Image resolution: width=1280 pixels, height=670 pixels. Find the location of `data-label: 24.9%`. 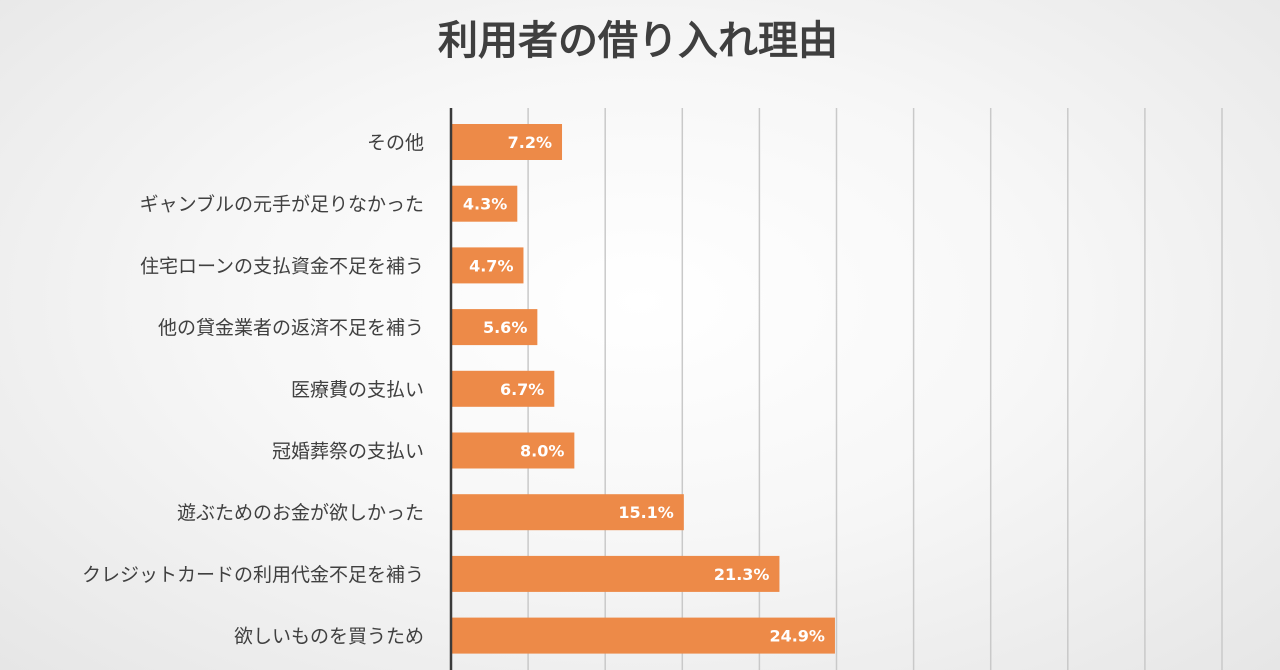

data-label: 24.9% is located at coordinates (797, 636).